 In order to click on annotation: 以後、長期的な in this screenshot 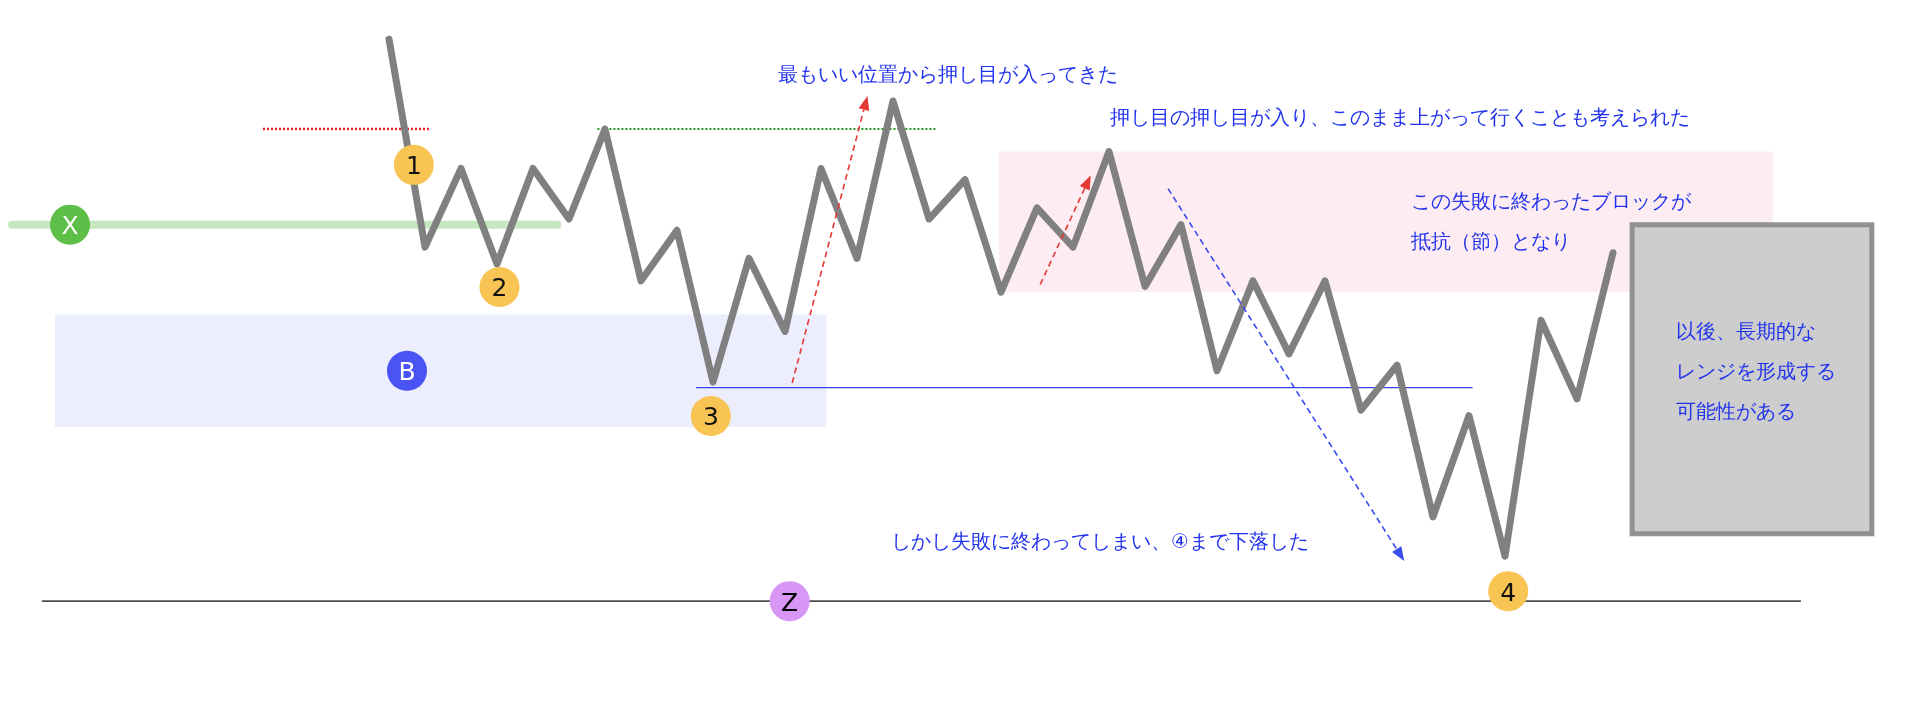, I will do `click(1746, 331)`.